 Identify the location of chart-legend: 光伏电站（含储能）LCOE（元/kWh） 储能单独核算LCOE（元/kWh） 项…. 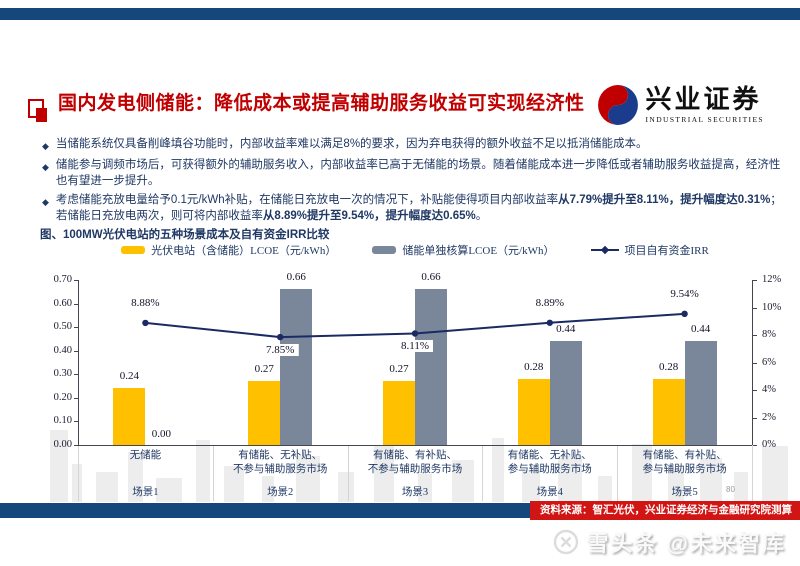
(415, 250).